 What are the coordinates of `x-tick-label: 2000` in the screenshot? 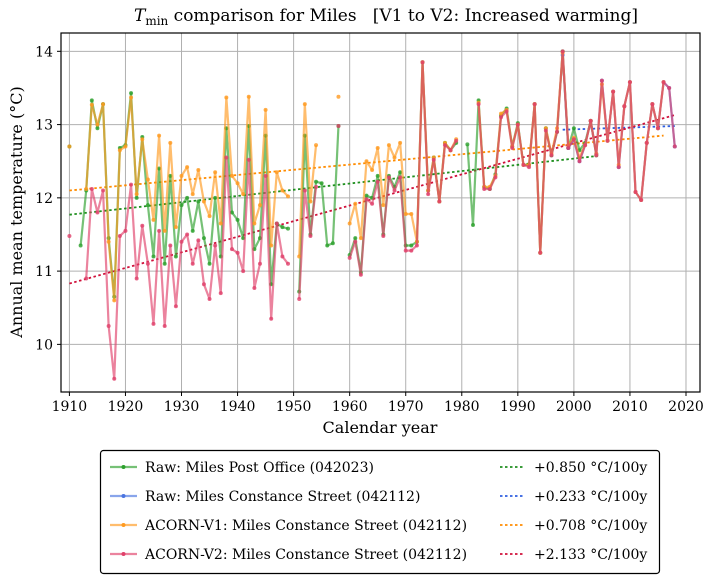 It's located at (574, 407).